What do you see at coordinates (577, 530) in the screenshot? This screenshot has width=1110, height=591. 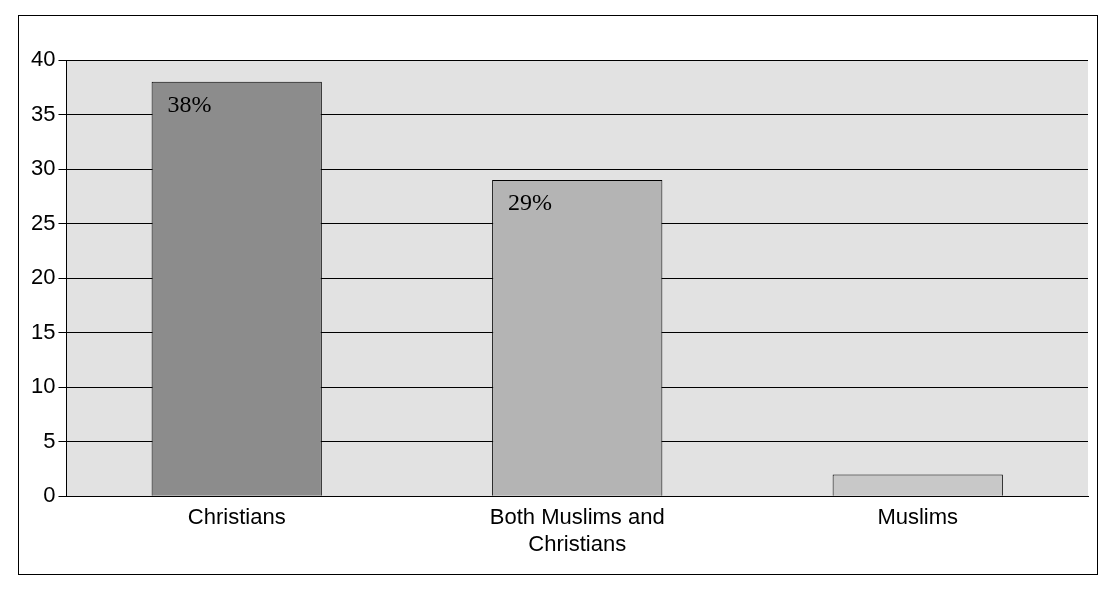 I see `x-tick-label: Both Muslims and Christians` at bounding box center [577, 530].